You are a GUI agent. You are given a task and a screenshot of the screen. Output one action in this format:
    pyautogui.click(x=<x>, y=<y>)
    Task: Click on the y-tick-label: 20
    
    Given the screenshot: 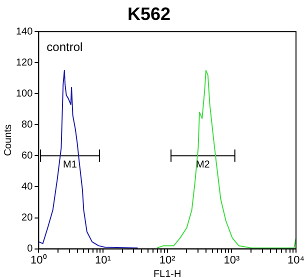 What is the action you would take?
    pyautogui.click(x=28, y=218)
    